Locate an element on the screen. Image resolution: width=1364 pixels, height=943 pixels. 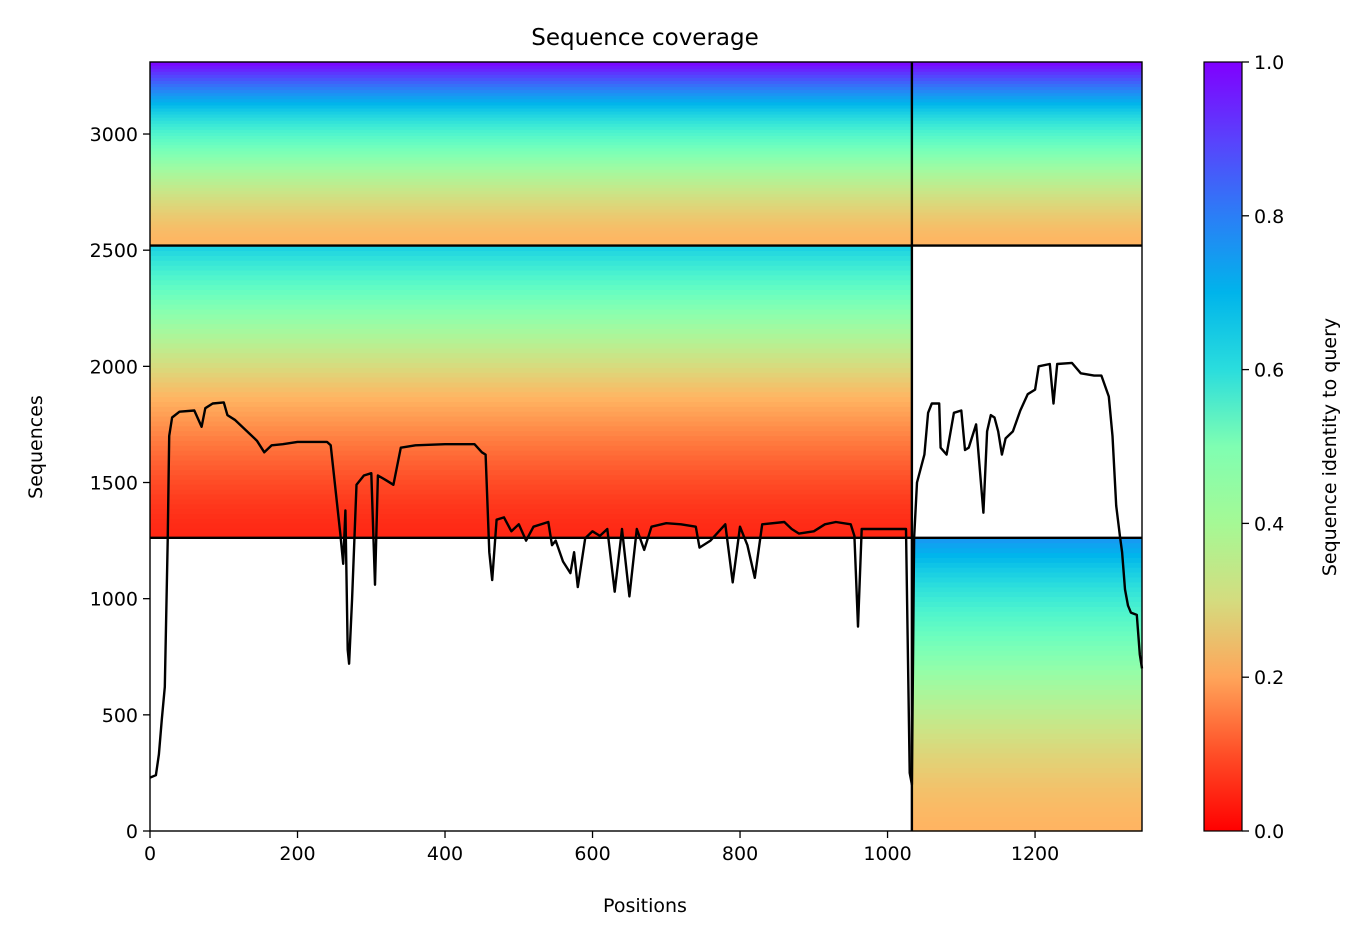
x-tick-label: 800 is located at coordinates (740, 854).